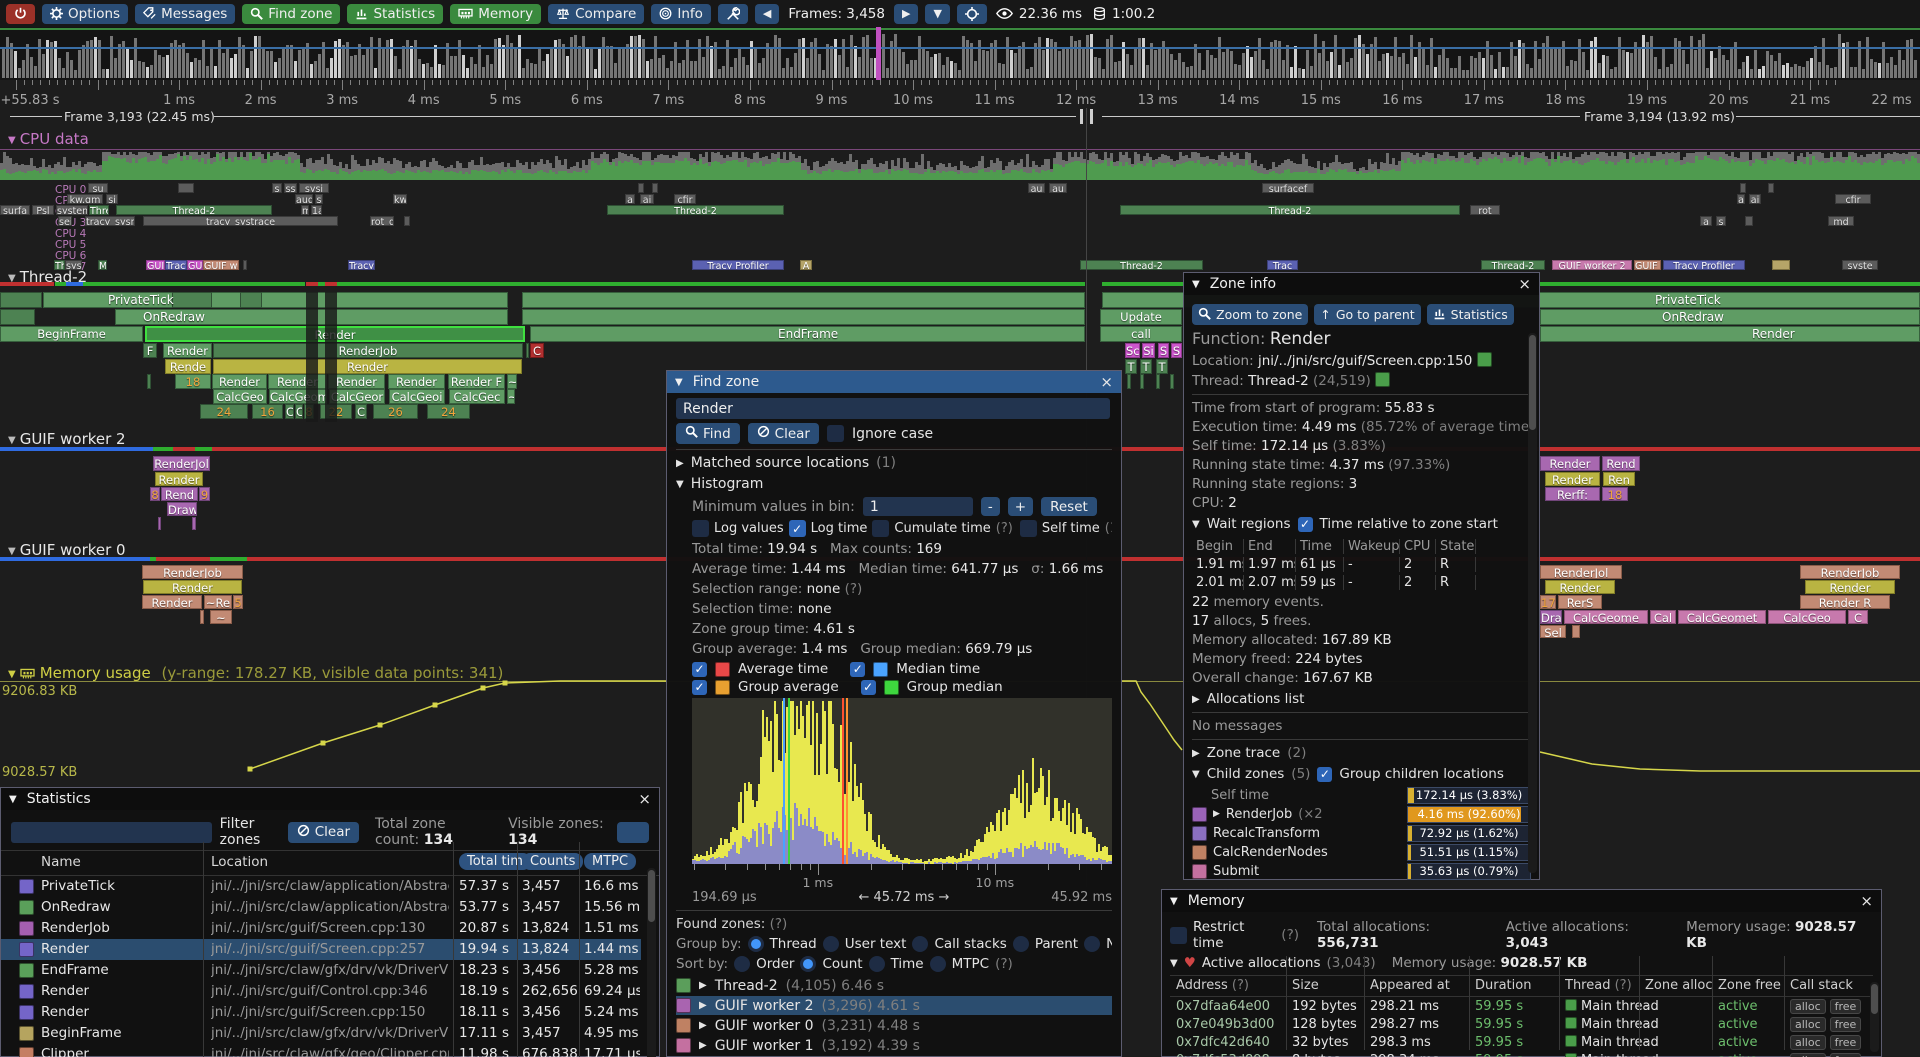 This screenshot has width=1920, height=1057. I want to click on radio-mtpc, so click(937, 964).